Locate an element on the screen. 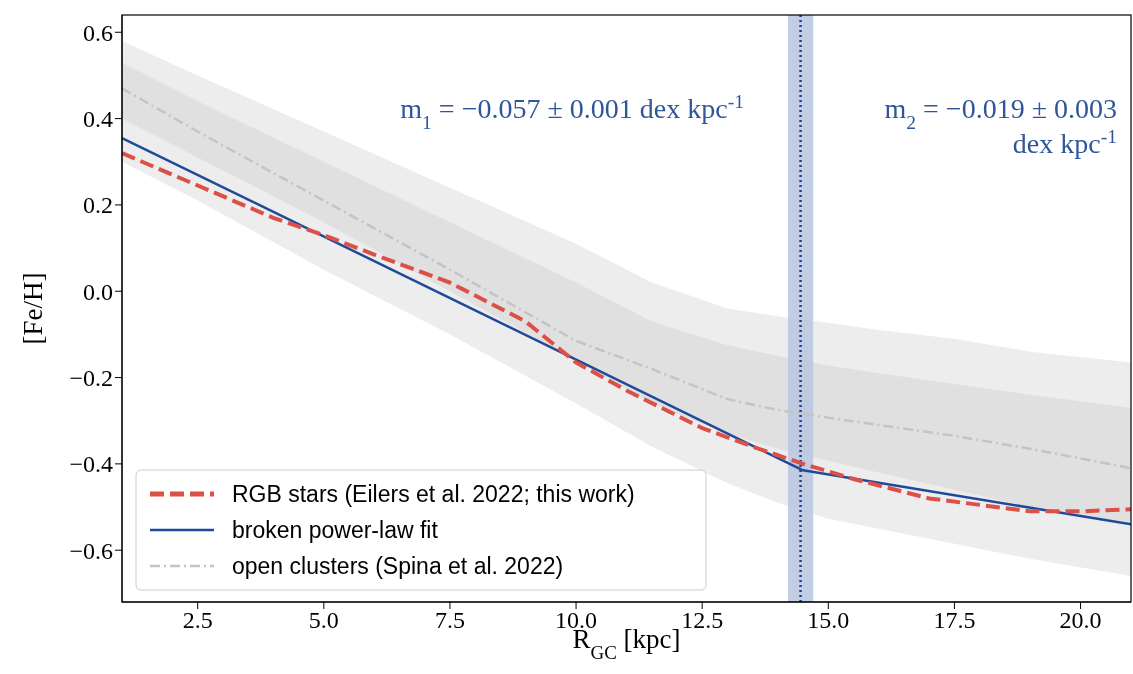 This screenshot has height=674, width=1133. x-tick-label: 2.5 is located at coordinates (197, 620).